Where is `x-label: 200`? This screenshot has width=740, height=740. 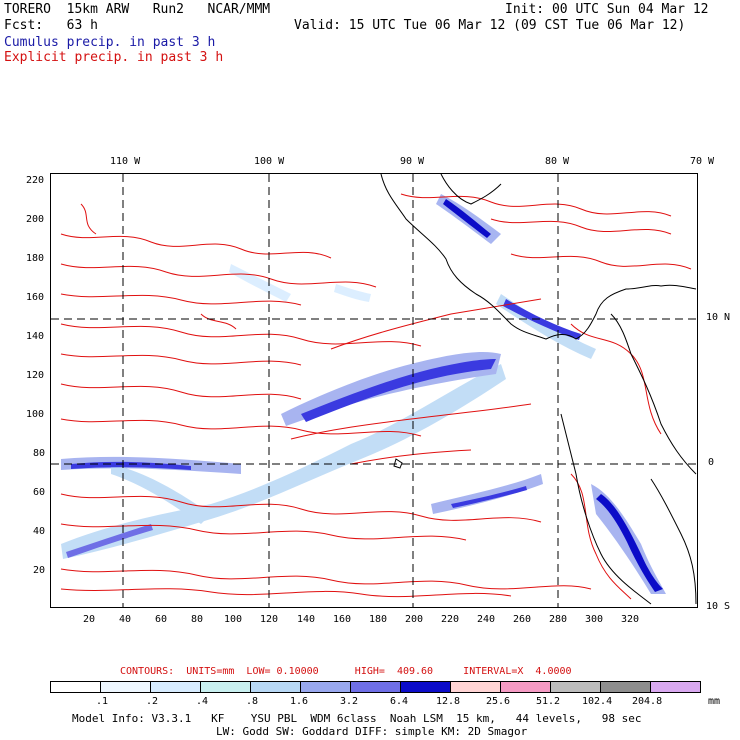 x-label: 200 is located at coordinates (414, 619).